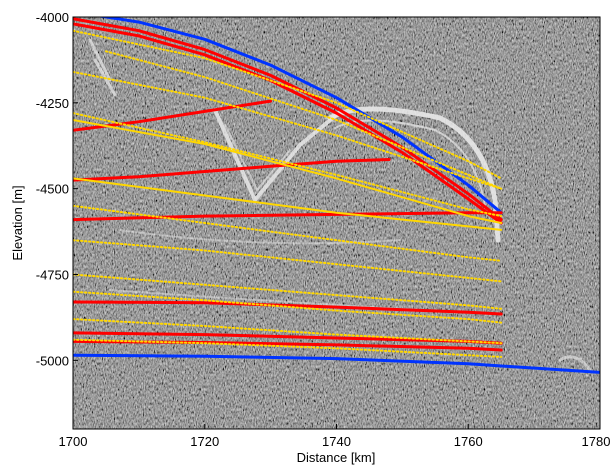 This screenshot has width=616, height=468. Describe the element at coordinates (52, 17) in the screenshot. I see `y-tick-label-0: -4000` at that location.